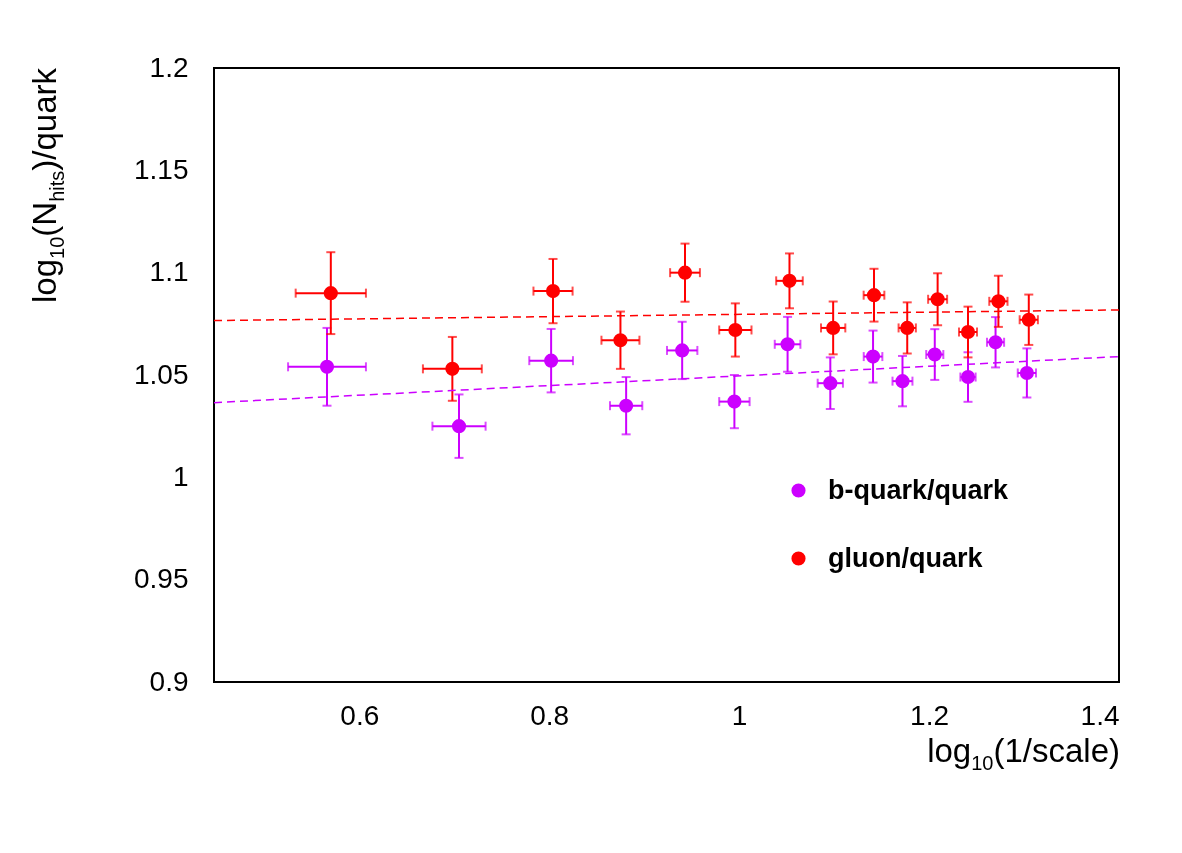 Image resolution: width=1182 pixels, height=853 pixels. I want to click on x-tick-label: 0.6, so click(360, 715).